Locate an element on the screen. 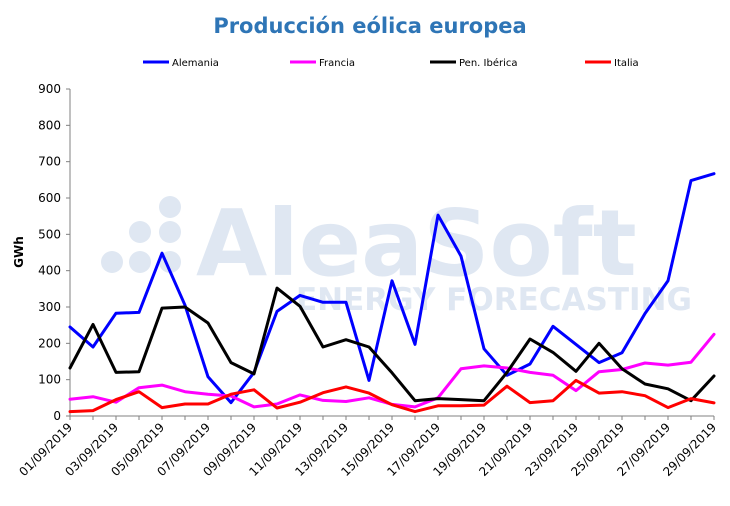 This screenshot has width=730, height=506. y-tick-label: 300 is located at coordinates (49, 307).